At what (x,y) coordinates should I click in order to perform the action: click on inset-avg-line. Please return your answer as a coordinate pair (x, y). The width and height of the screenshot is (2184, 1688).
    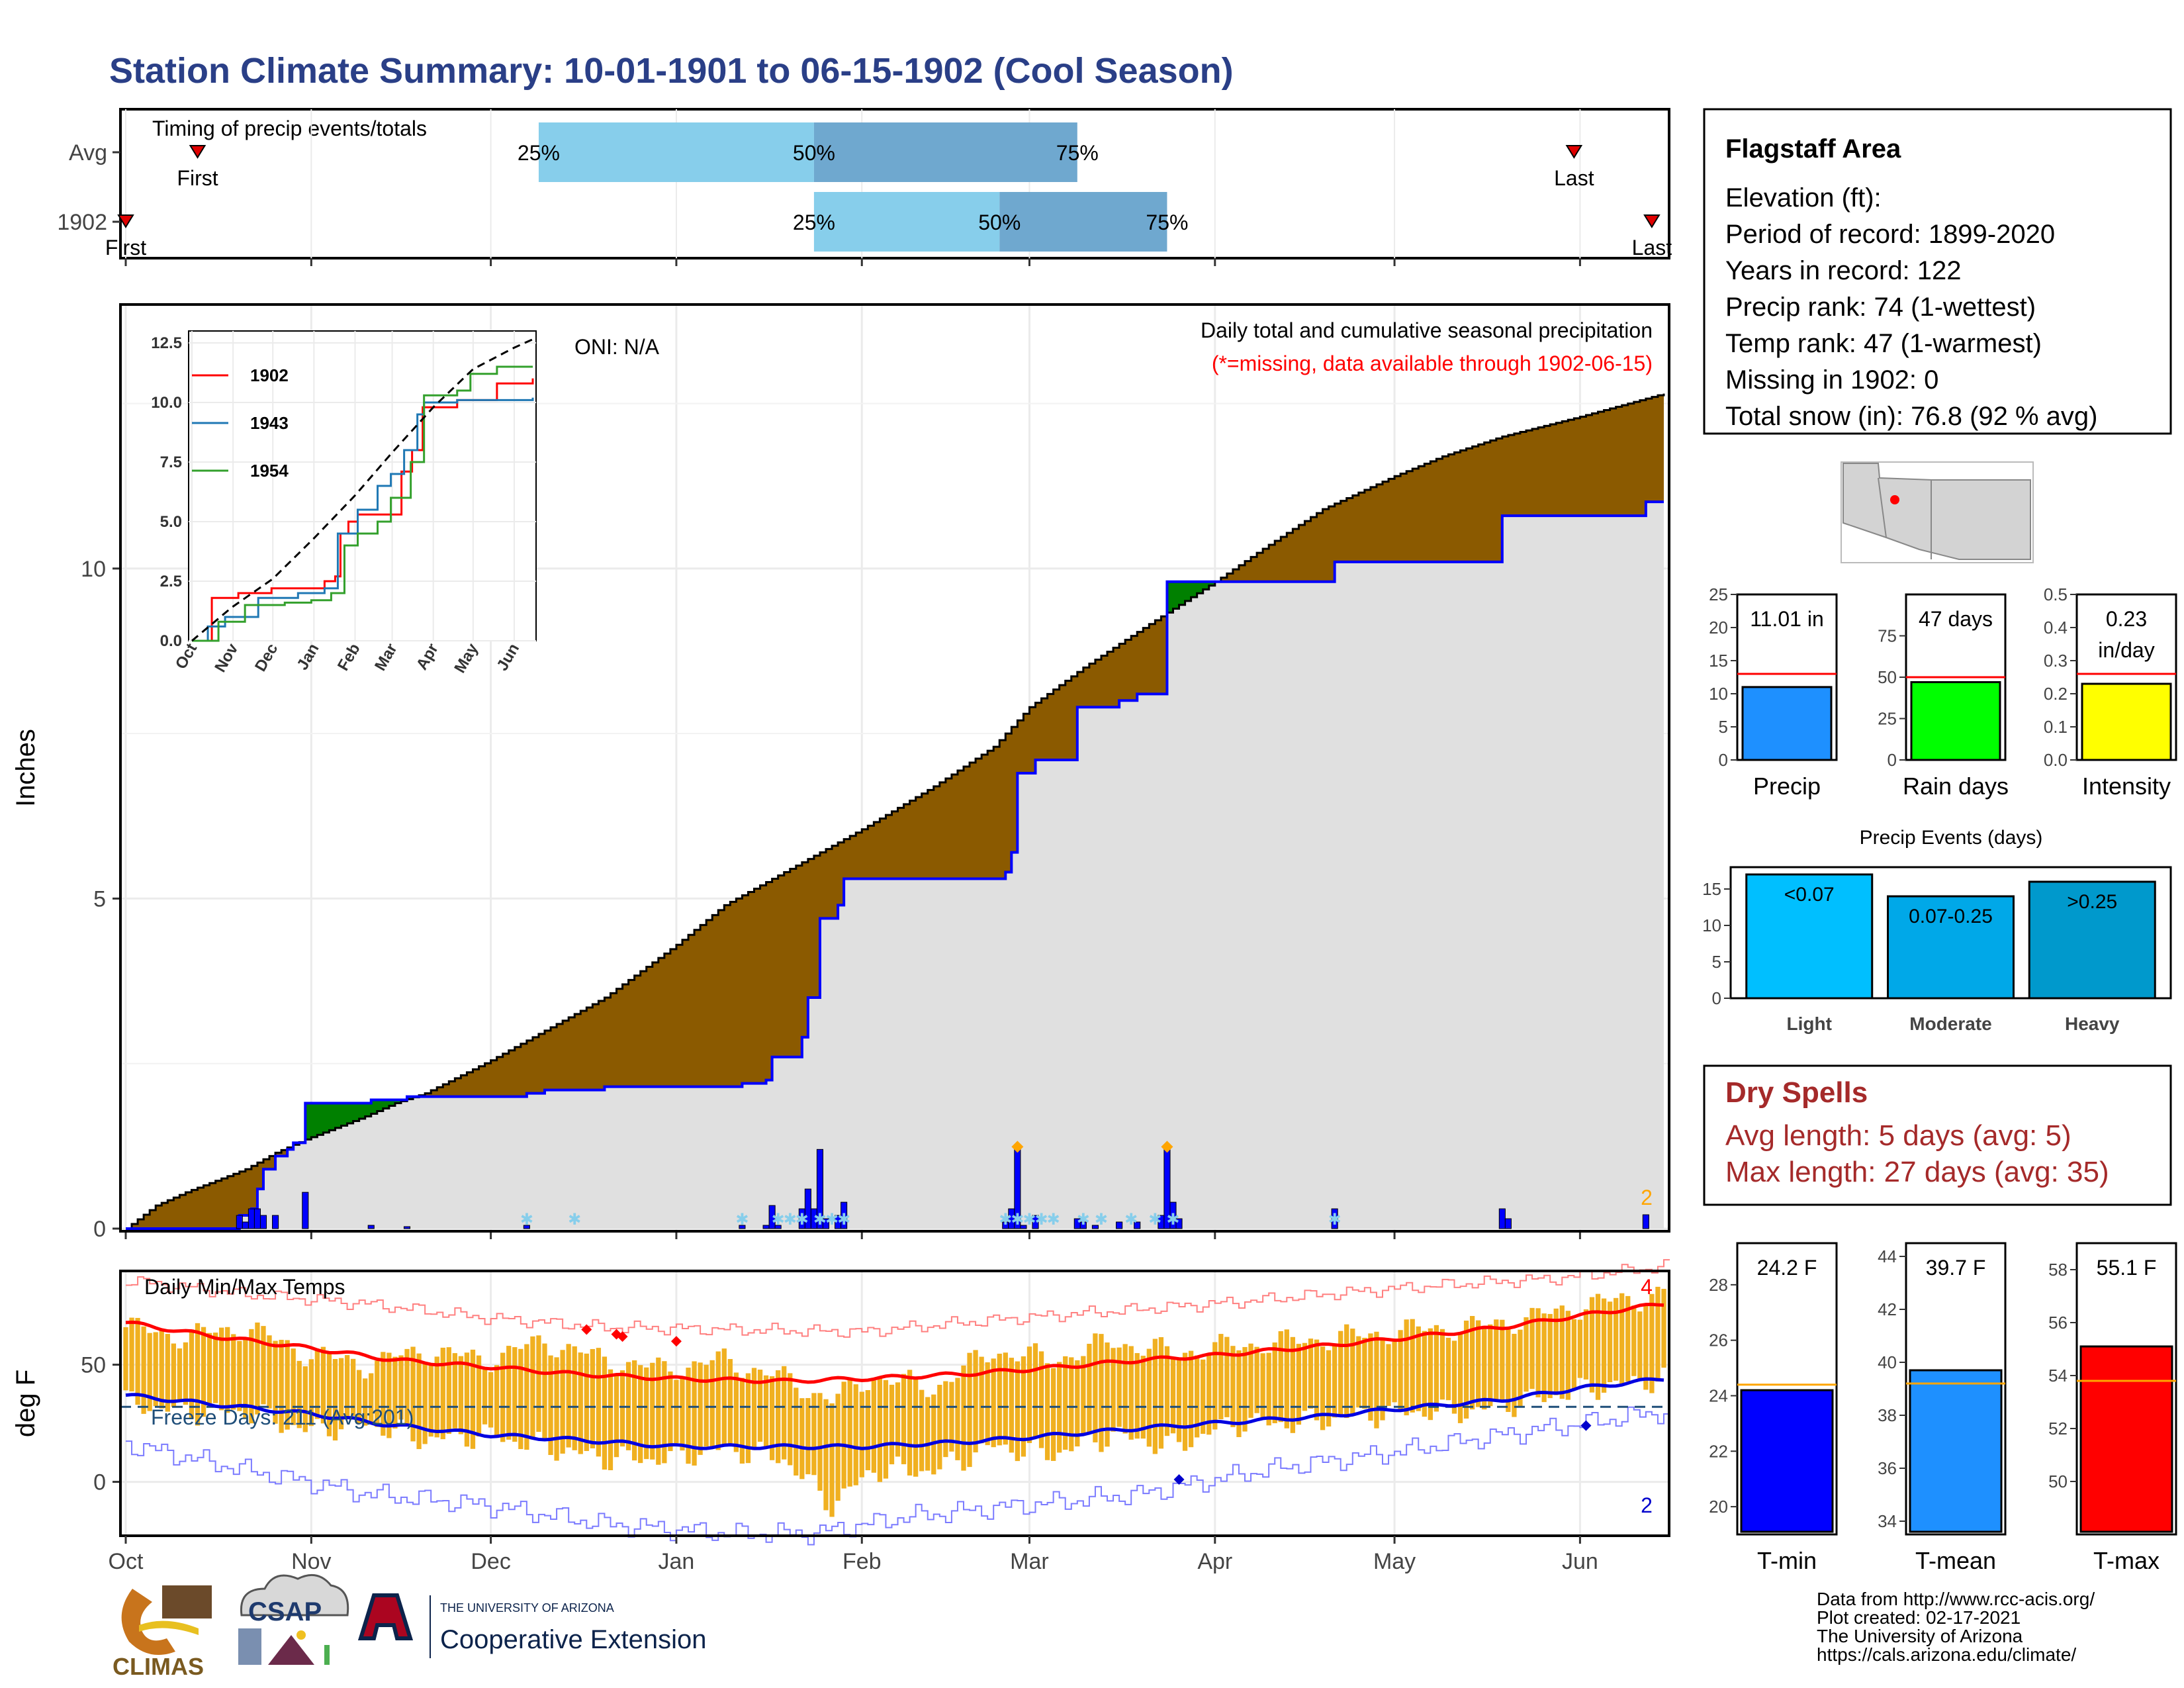
    Looking at the image, I should click on (362, 490).